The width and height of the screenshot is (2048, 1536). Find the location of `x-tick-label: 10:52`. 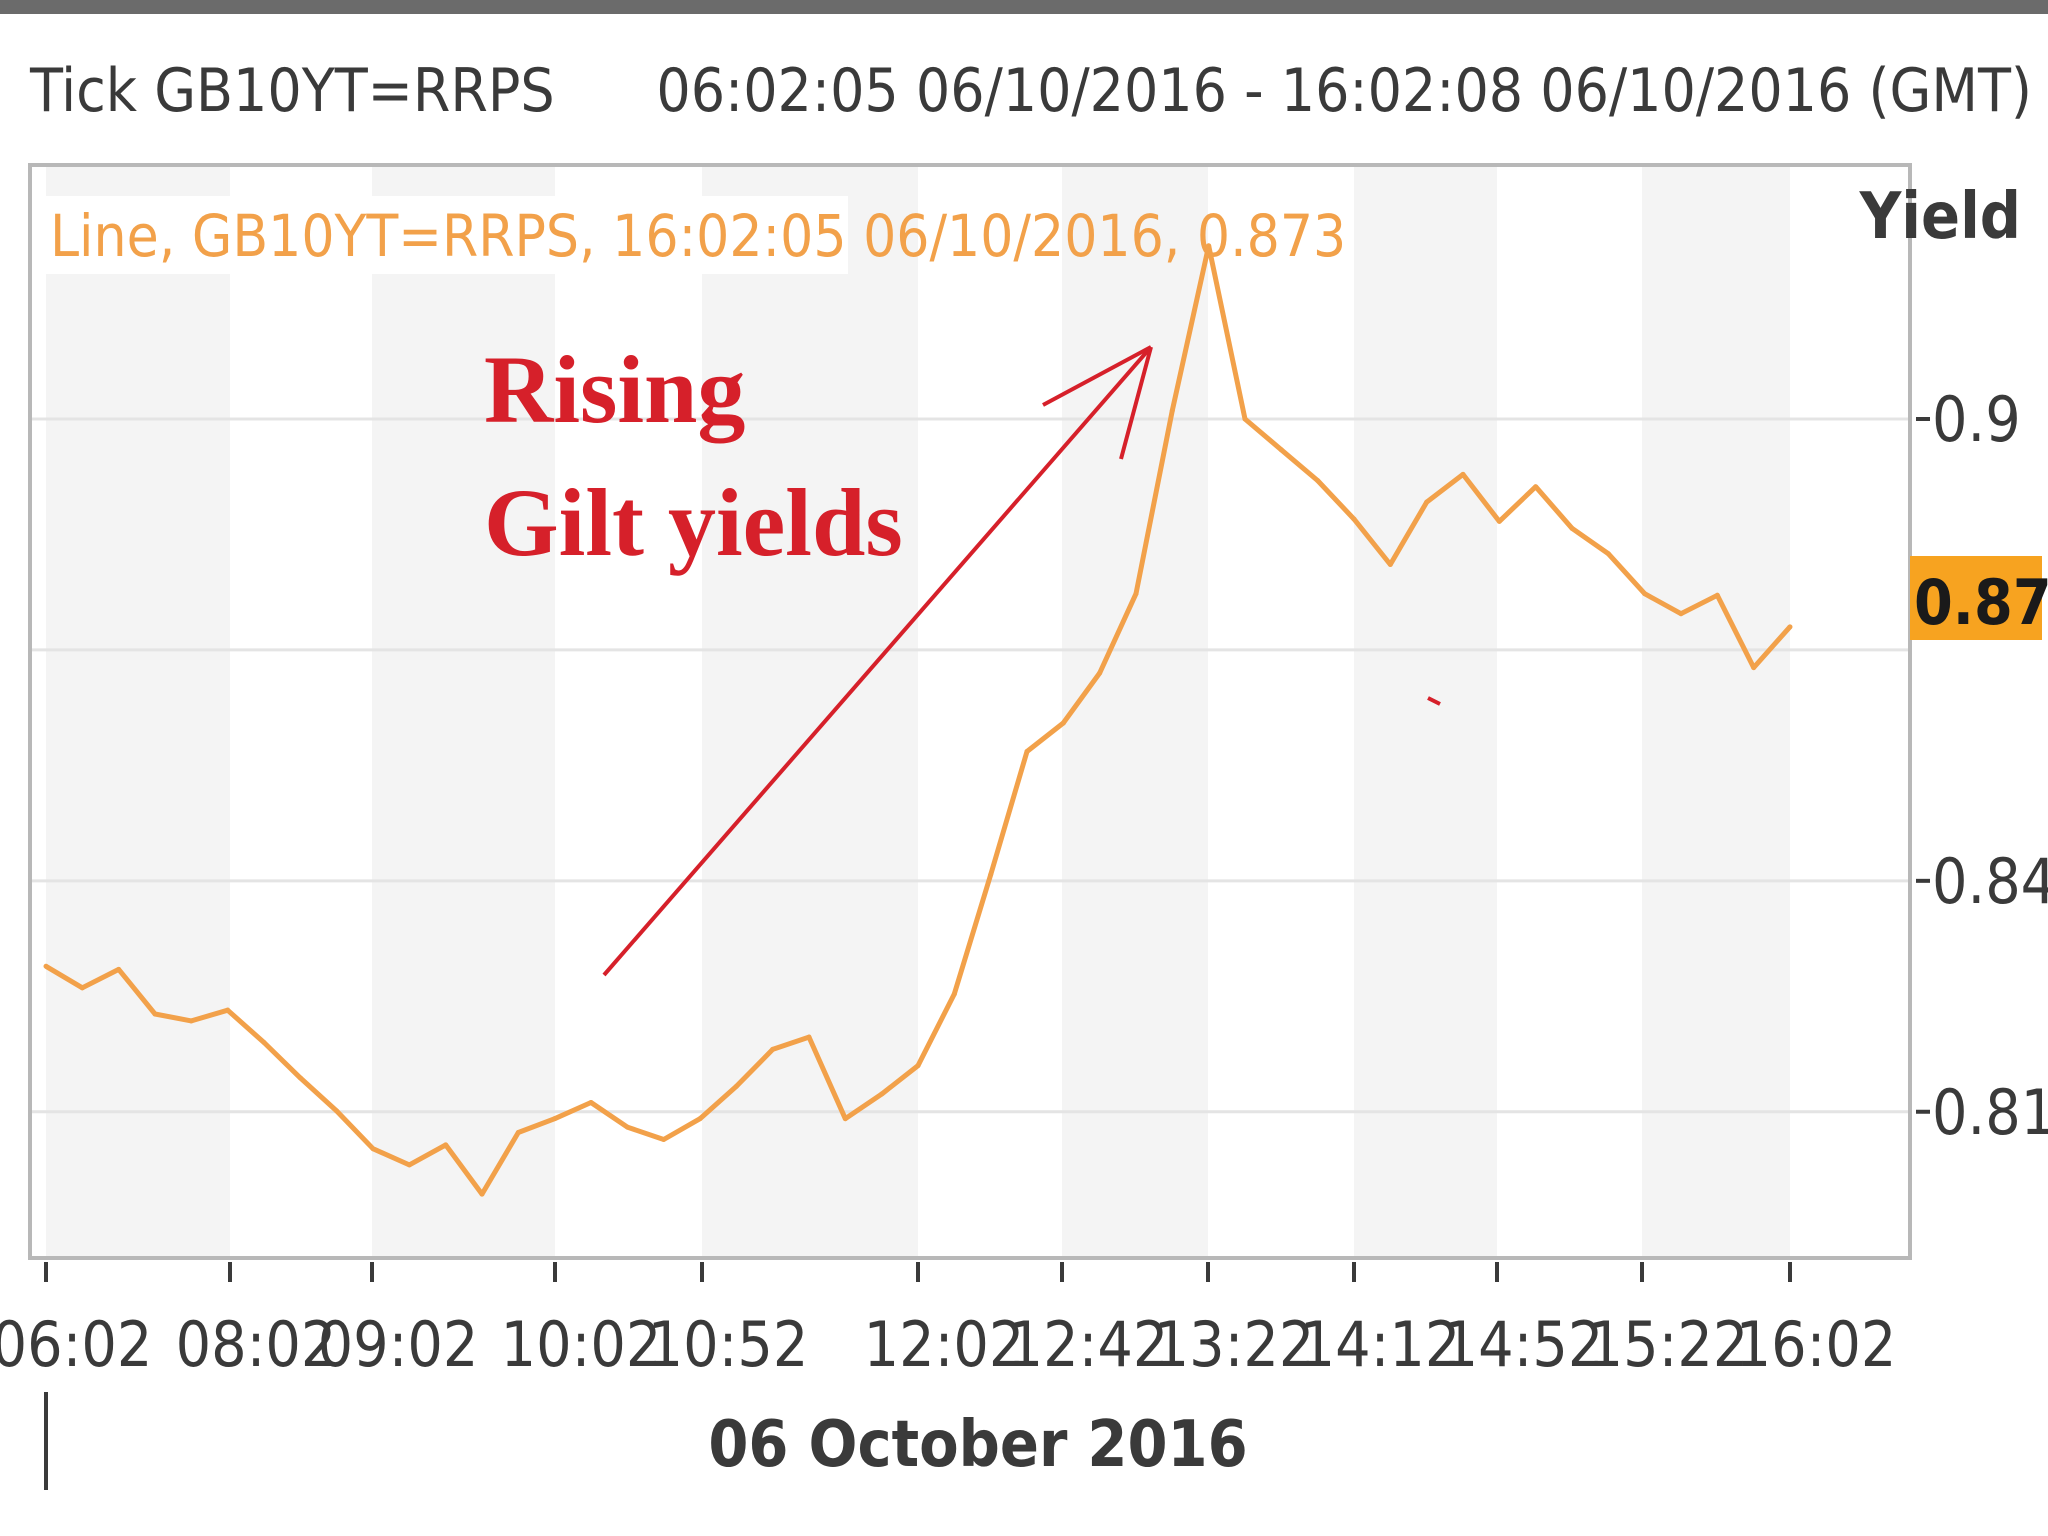

x-tick-label: 10:52 is located at coordinates (728, 1344).